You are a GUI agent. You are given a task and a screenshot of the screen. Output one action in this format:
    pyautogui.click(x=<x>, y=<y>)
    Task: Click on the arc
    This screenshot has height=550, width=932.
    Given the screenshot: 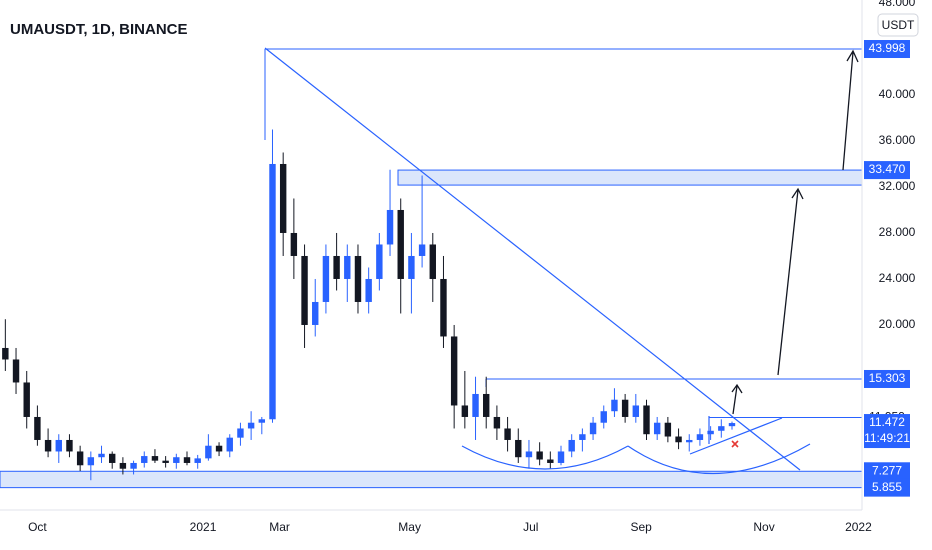 What is the action you would take?
    pyautogui.click(x=719, y=459)
    